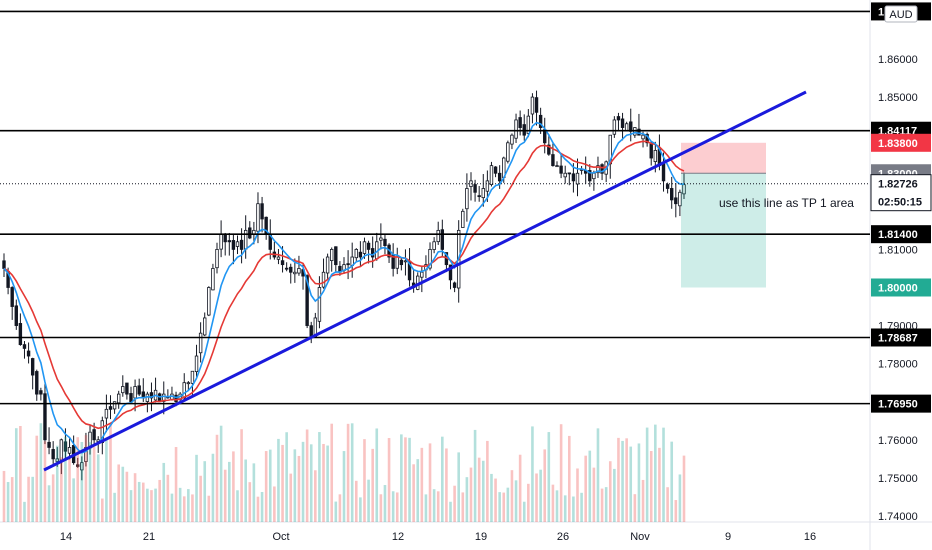  What do you see at coordinates (898, 235) in the screenshot?
I see `level-price-label: 1.81400` at bounding box center [898, 235].